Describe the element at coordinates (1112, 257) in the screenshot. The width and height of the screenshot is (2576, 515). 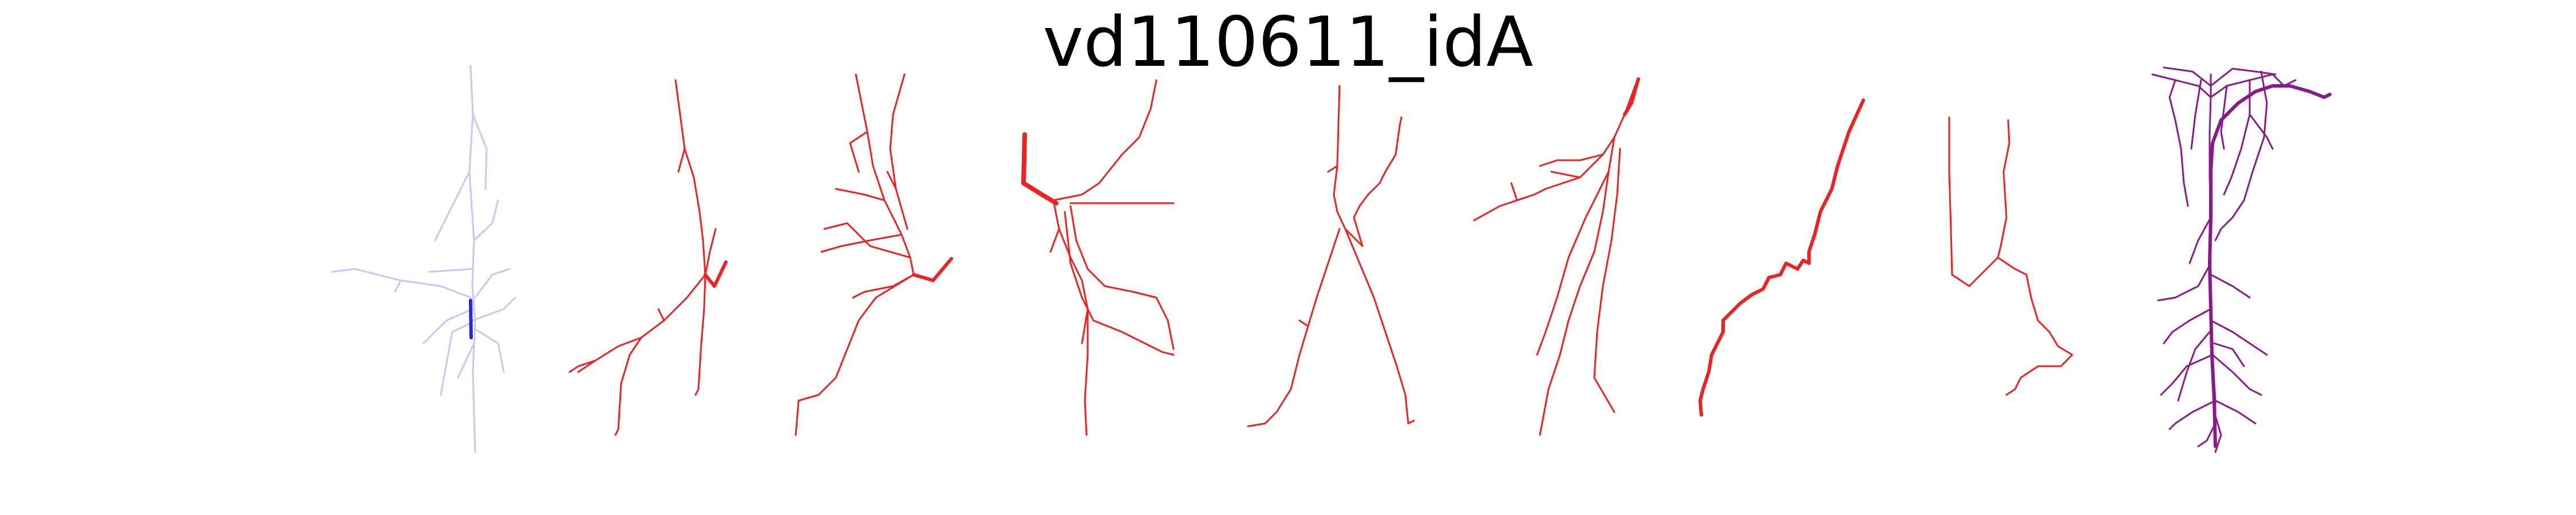
I see `panel-red-3-neuron` at that location.